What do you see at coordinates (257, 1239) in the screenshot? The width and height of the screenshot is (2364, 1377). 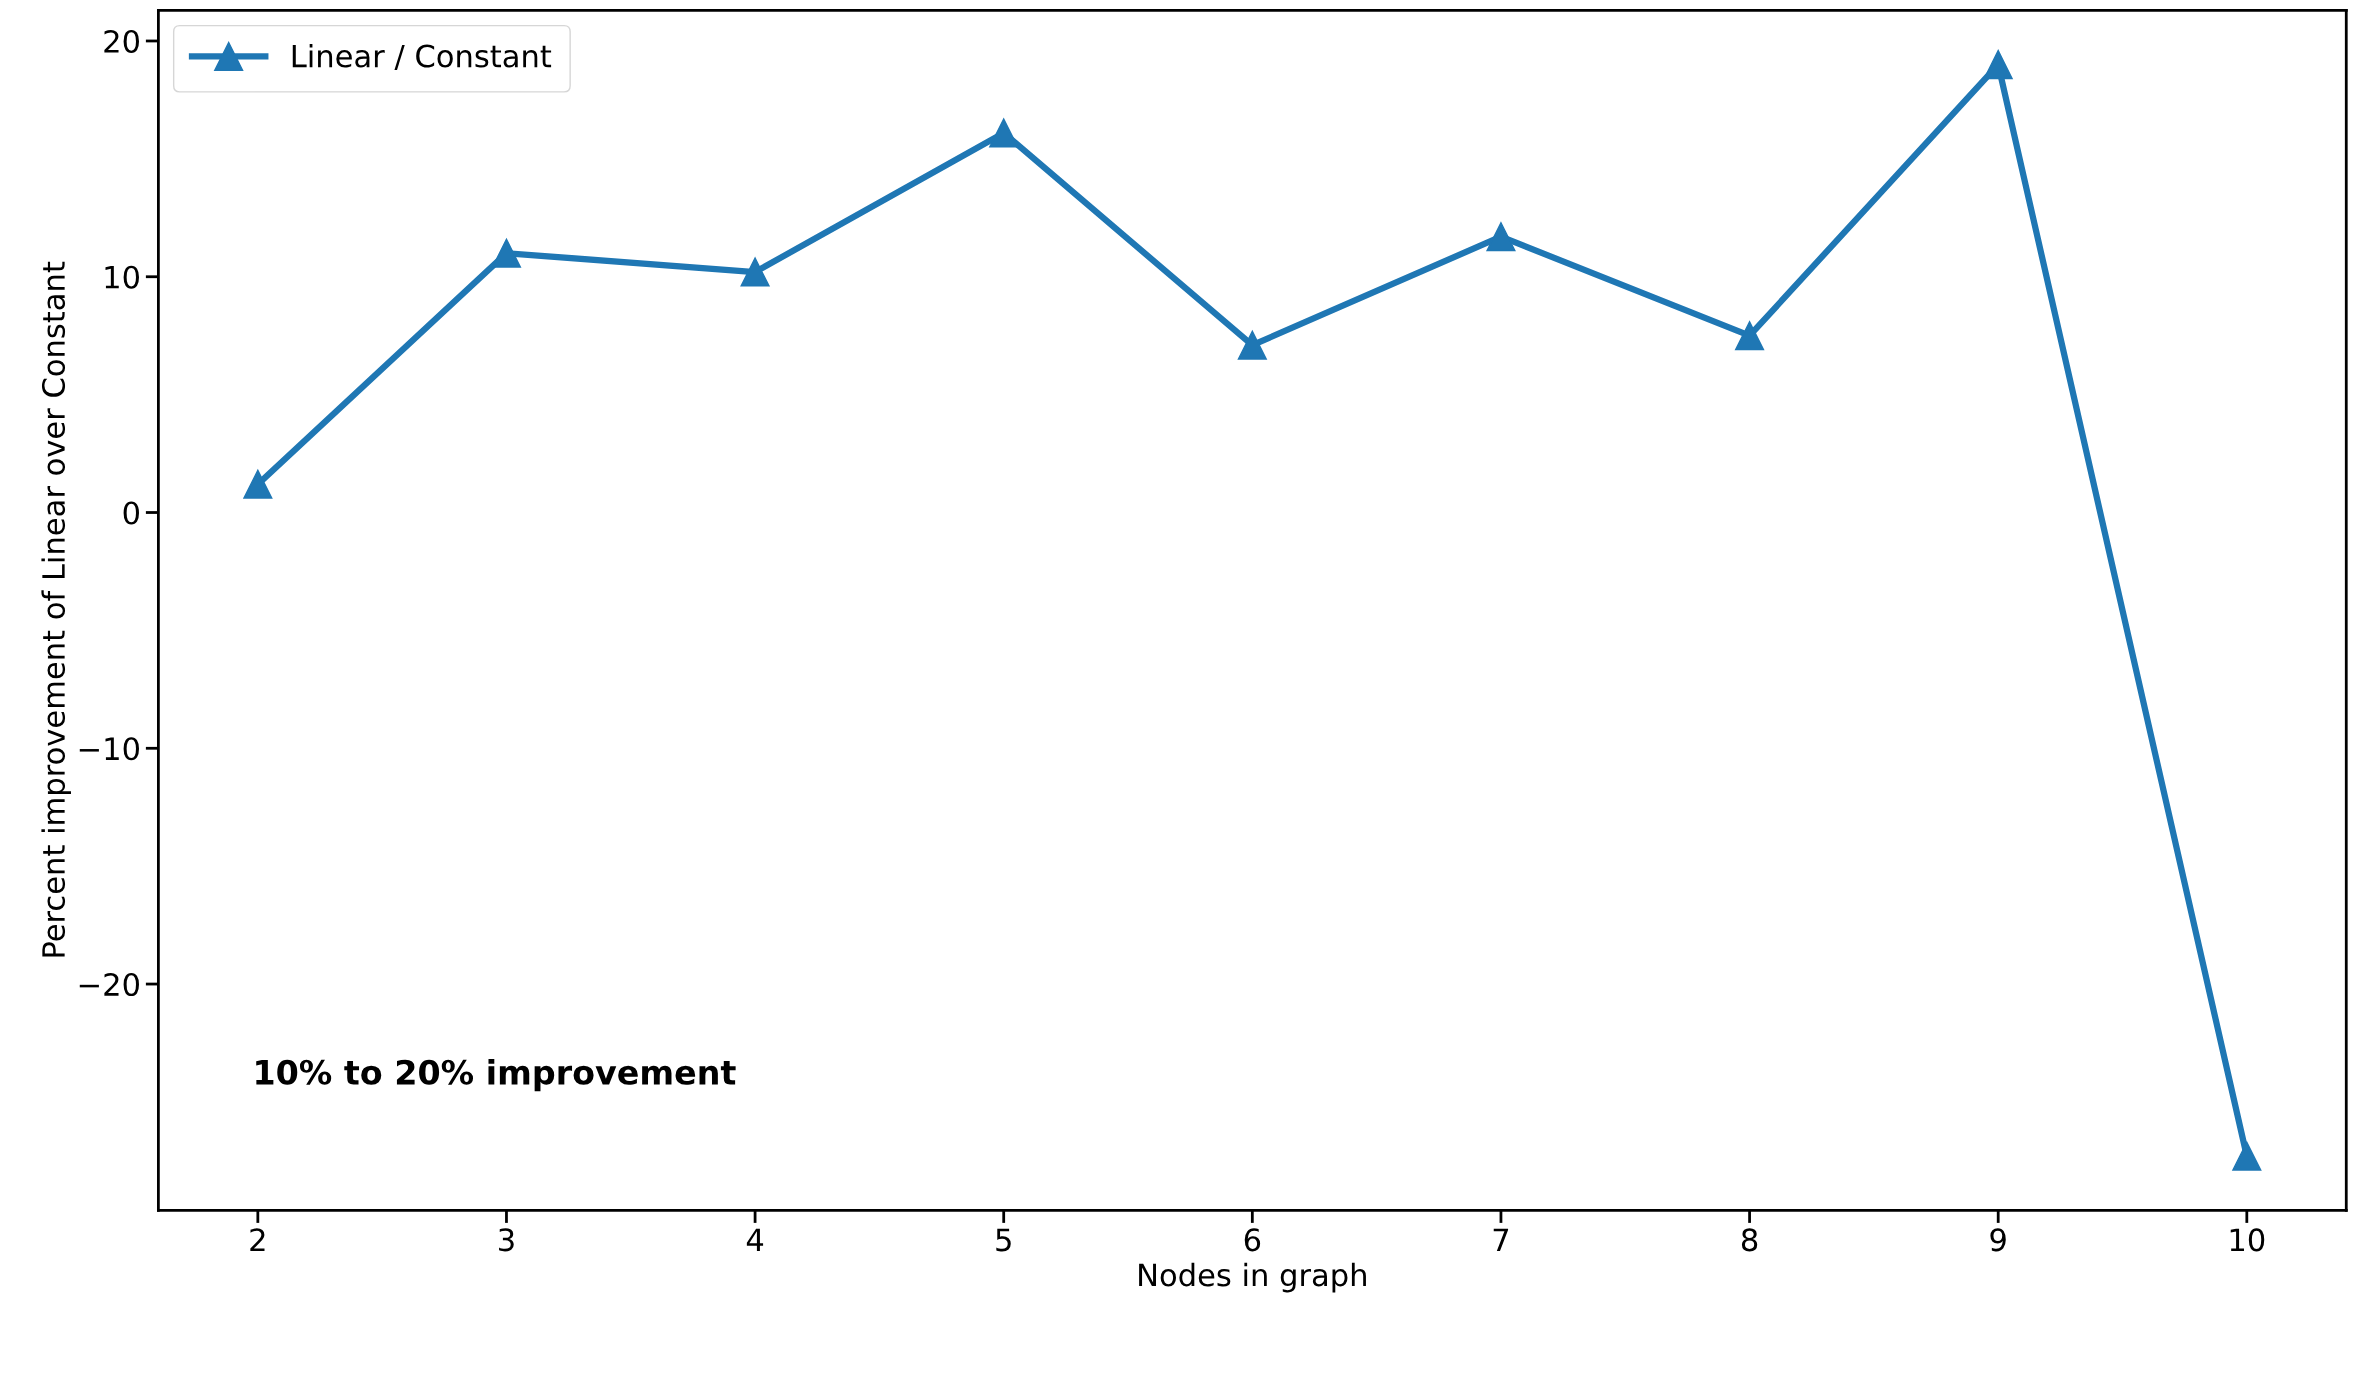 I see `x-tick-label: 2` at bounding box center [257, 1239].